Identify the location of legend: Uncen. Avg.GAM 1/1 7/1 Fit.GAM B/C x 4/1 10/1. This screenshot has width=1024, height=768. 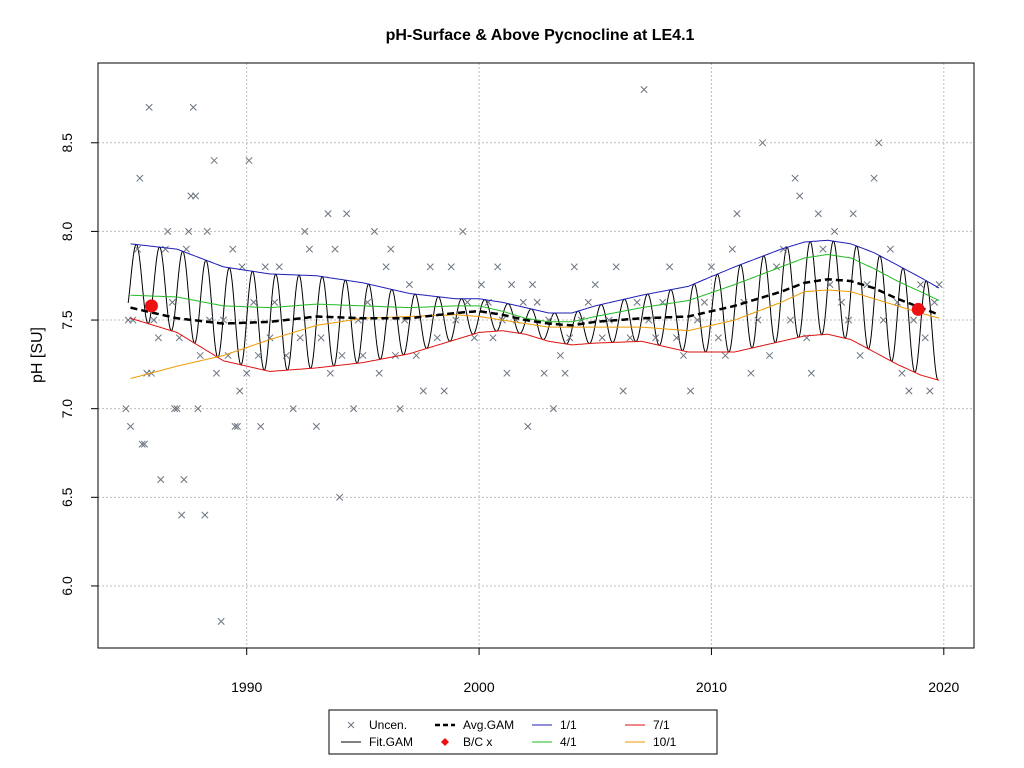
(523, 732).